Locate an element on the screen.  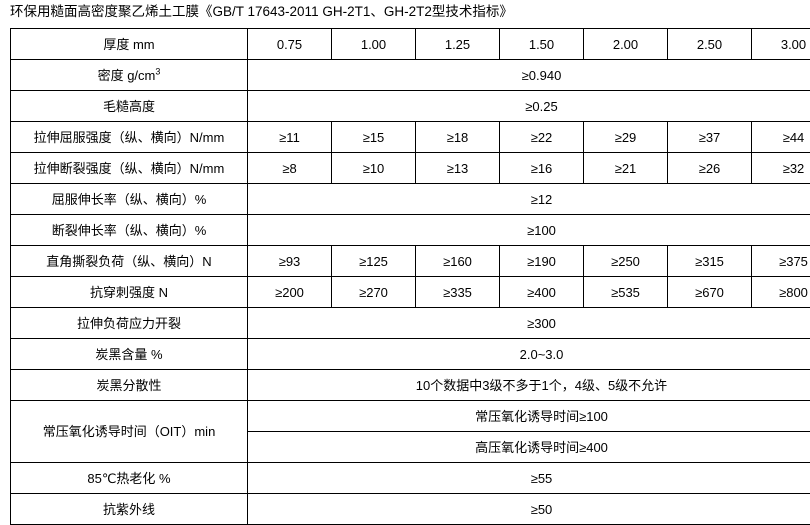
row-label-stress-crack: 拉伸负荷应力开裂 is located at coordinates (129, 323).